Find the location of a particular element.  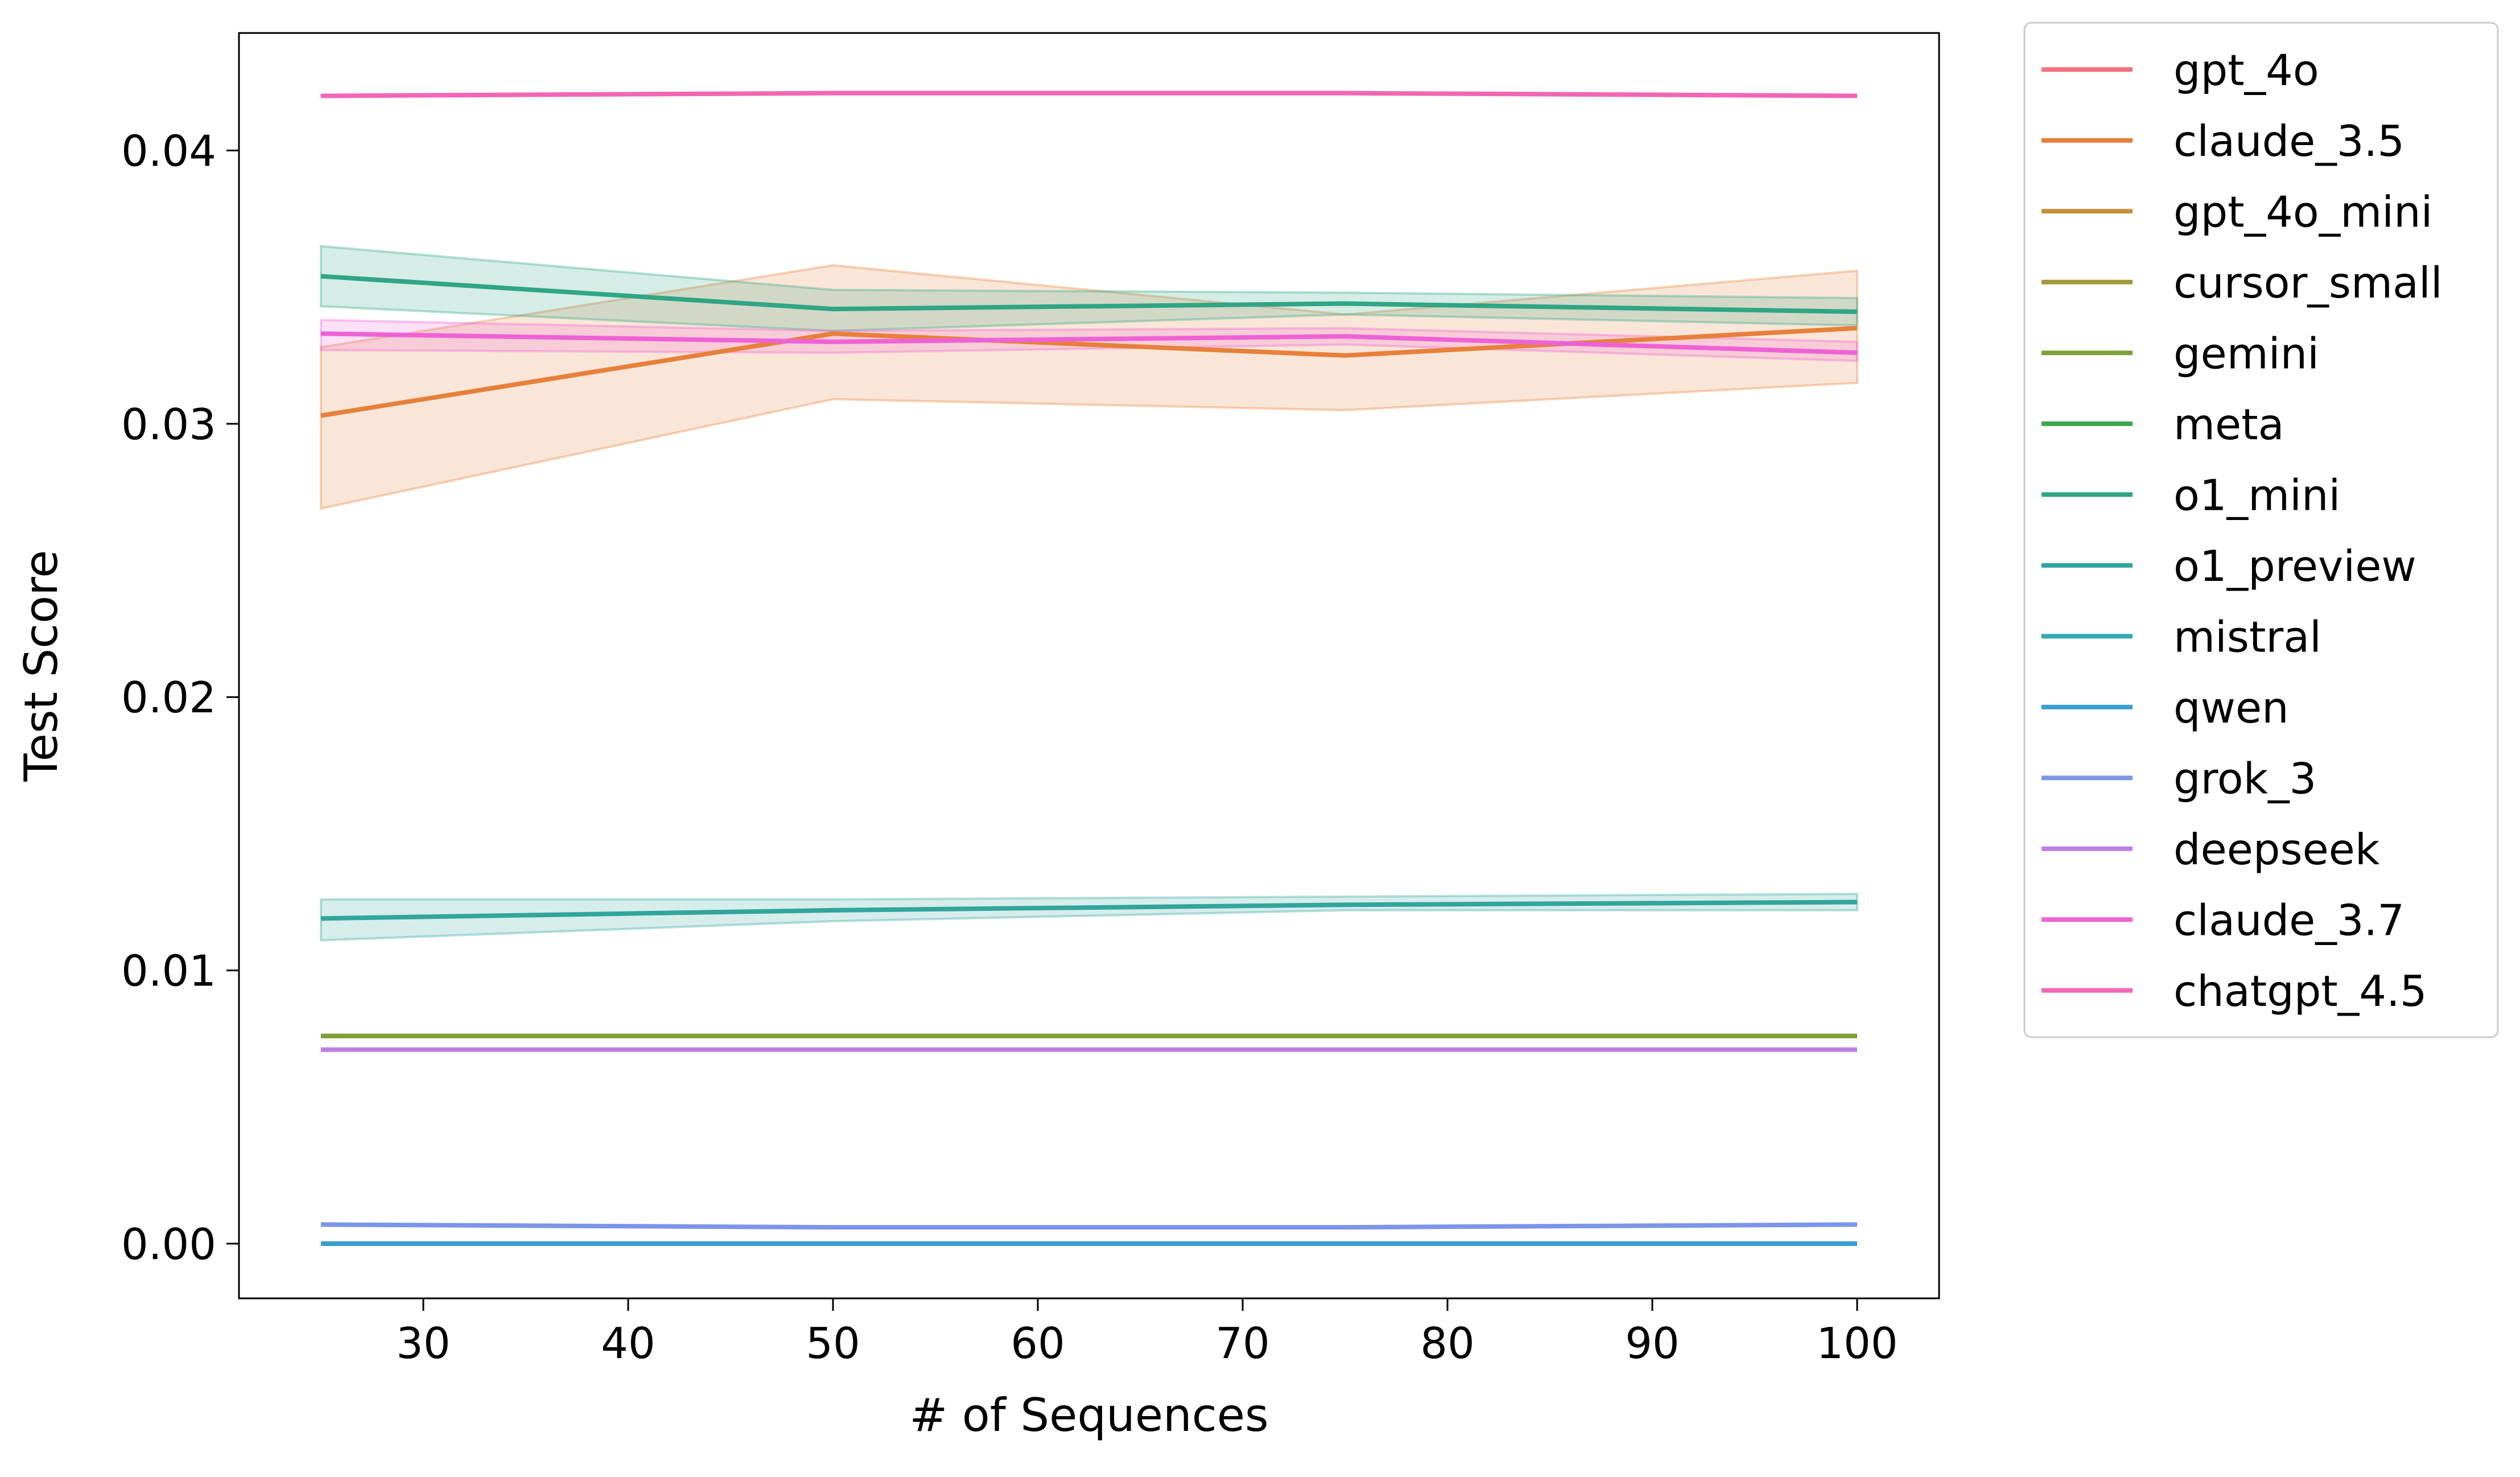

y-tick-label: 0.02 is located at coordinates (168, 698).